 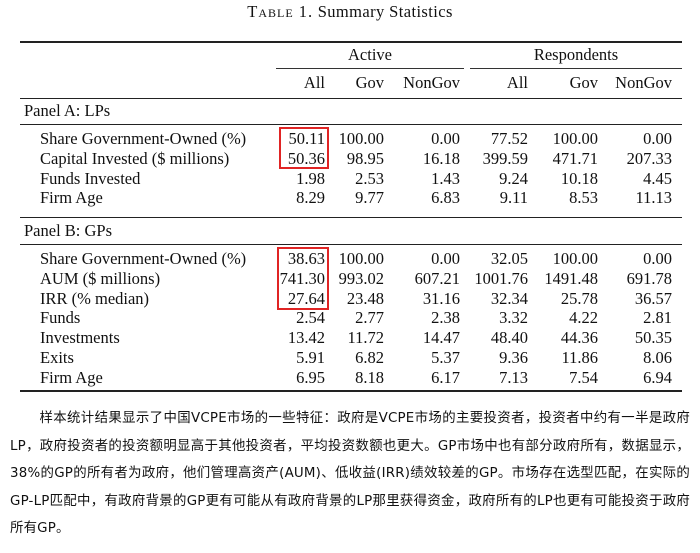 I want to click on table-cell: 14.47, so click(x=441, y=338).